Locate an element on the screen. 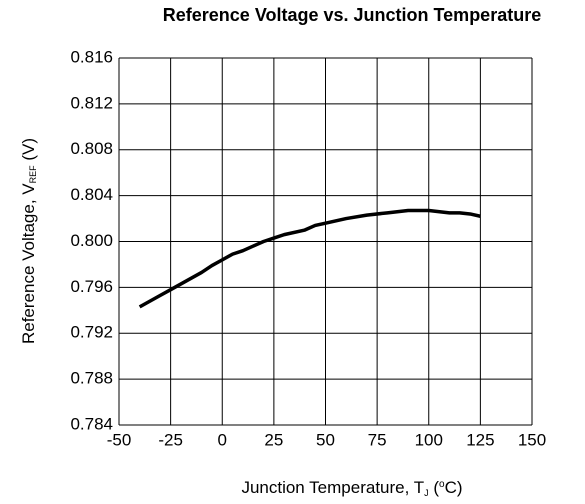  x-label-sub: J is located at coordinates (426, 493).